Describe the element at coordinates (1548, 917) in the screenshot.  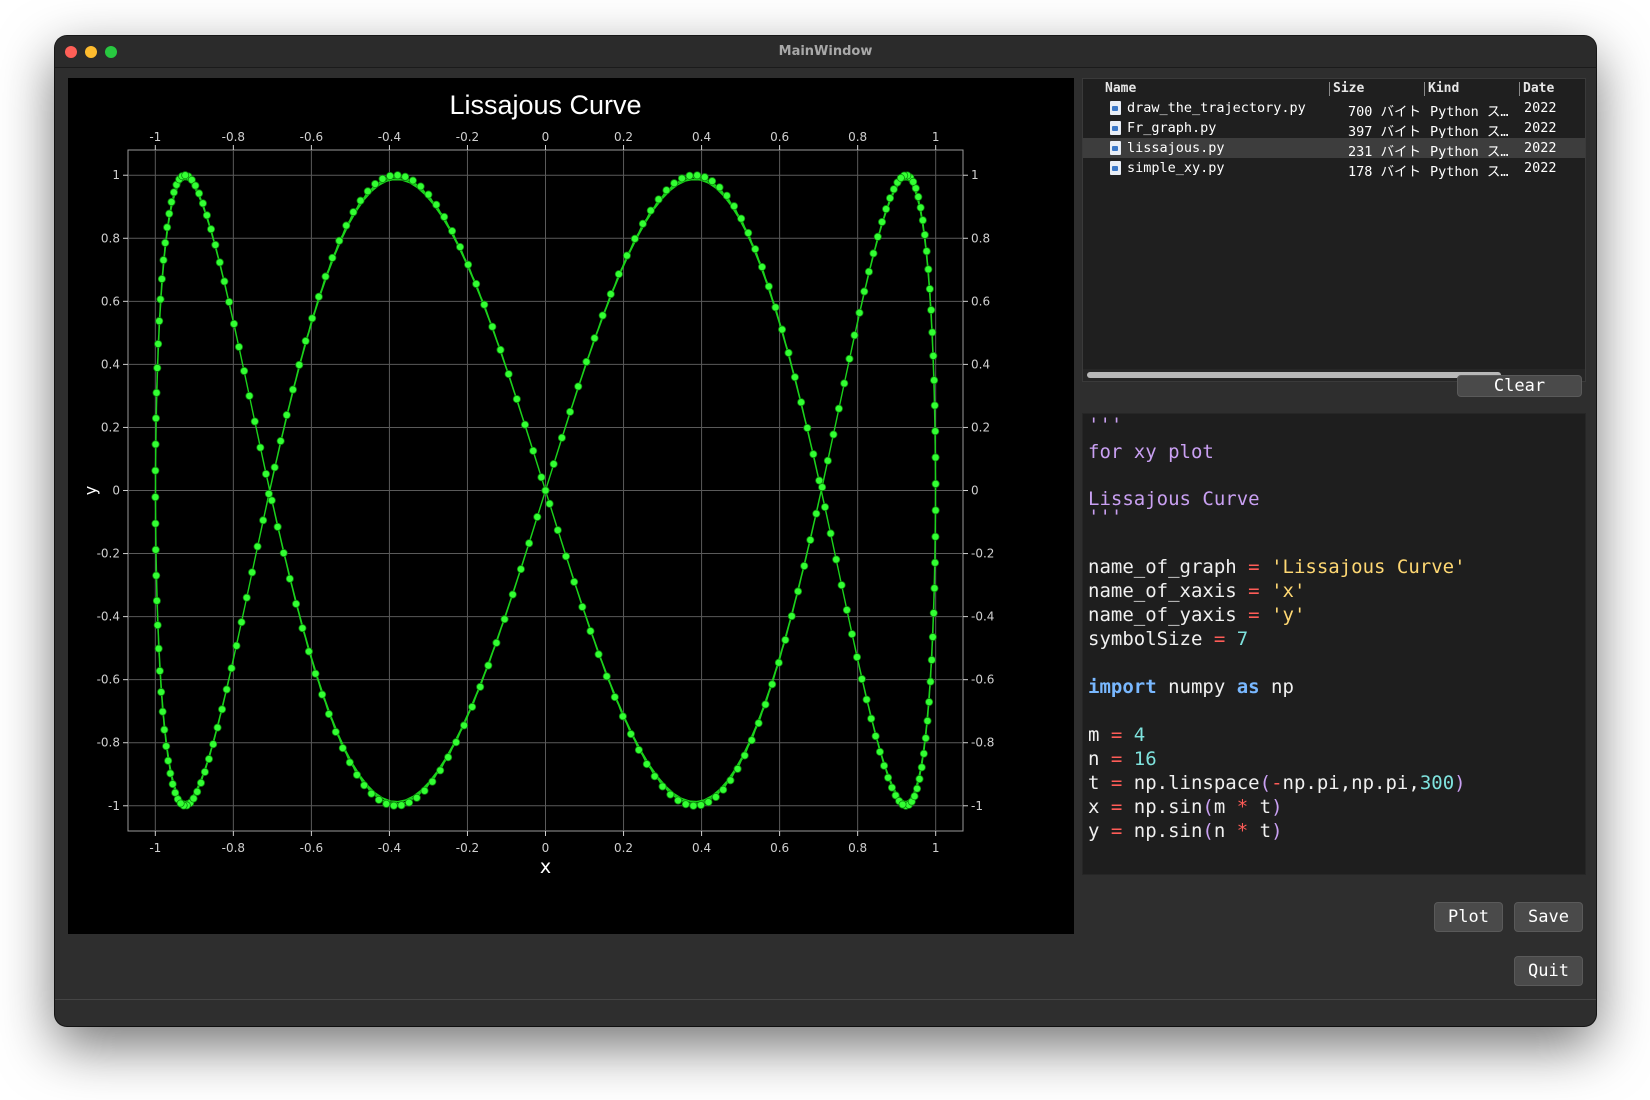
I see `save-button: Save` at that location.